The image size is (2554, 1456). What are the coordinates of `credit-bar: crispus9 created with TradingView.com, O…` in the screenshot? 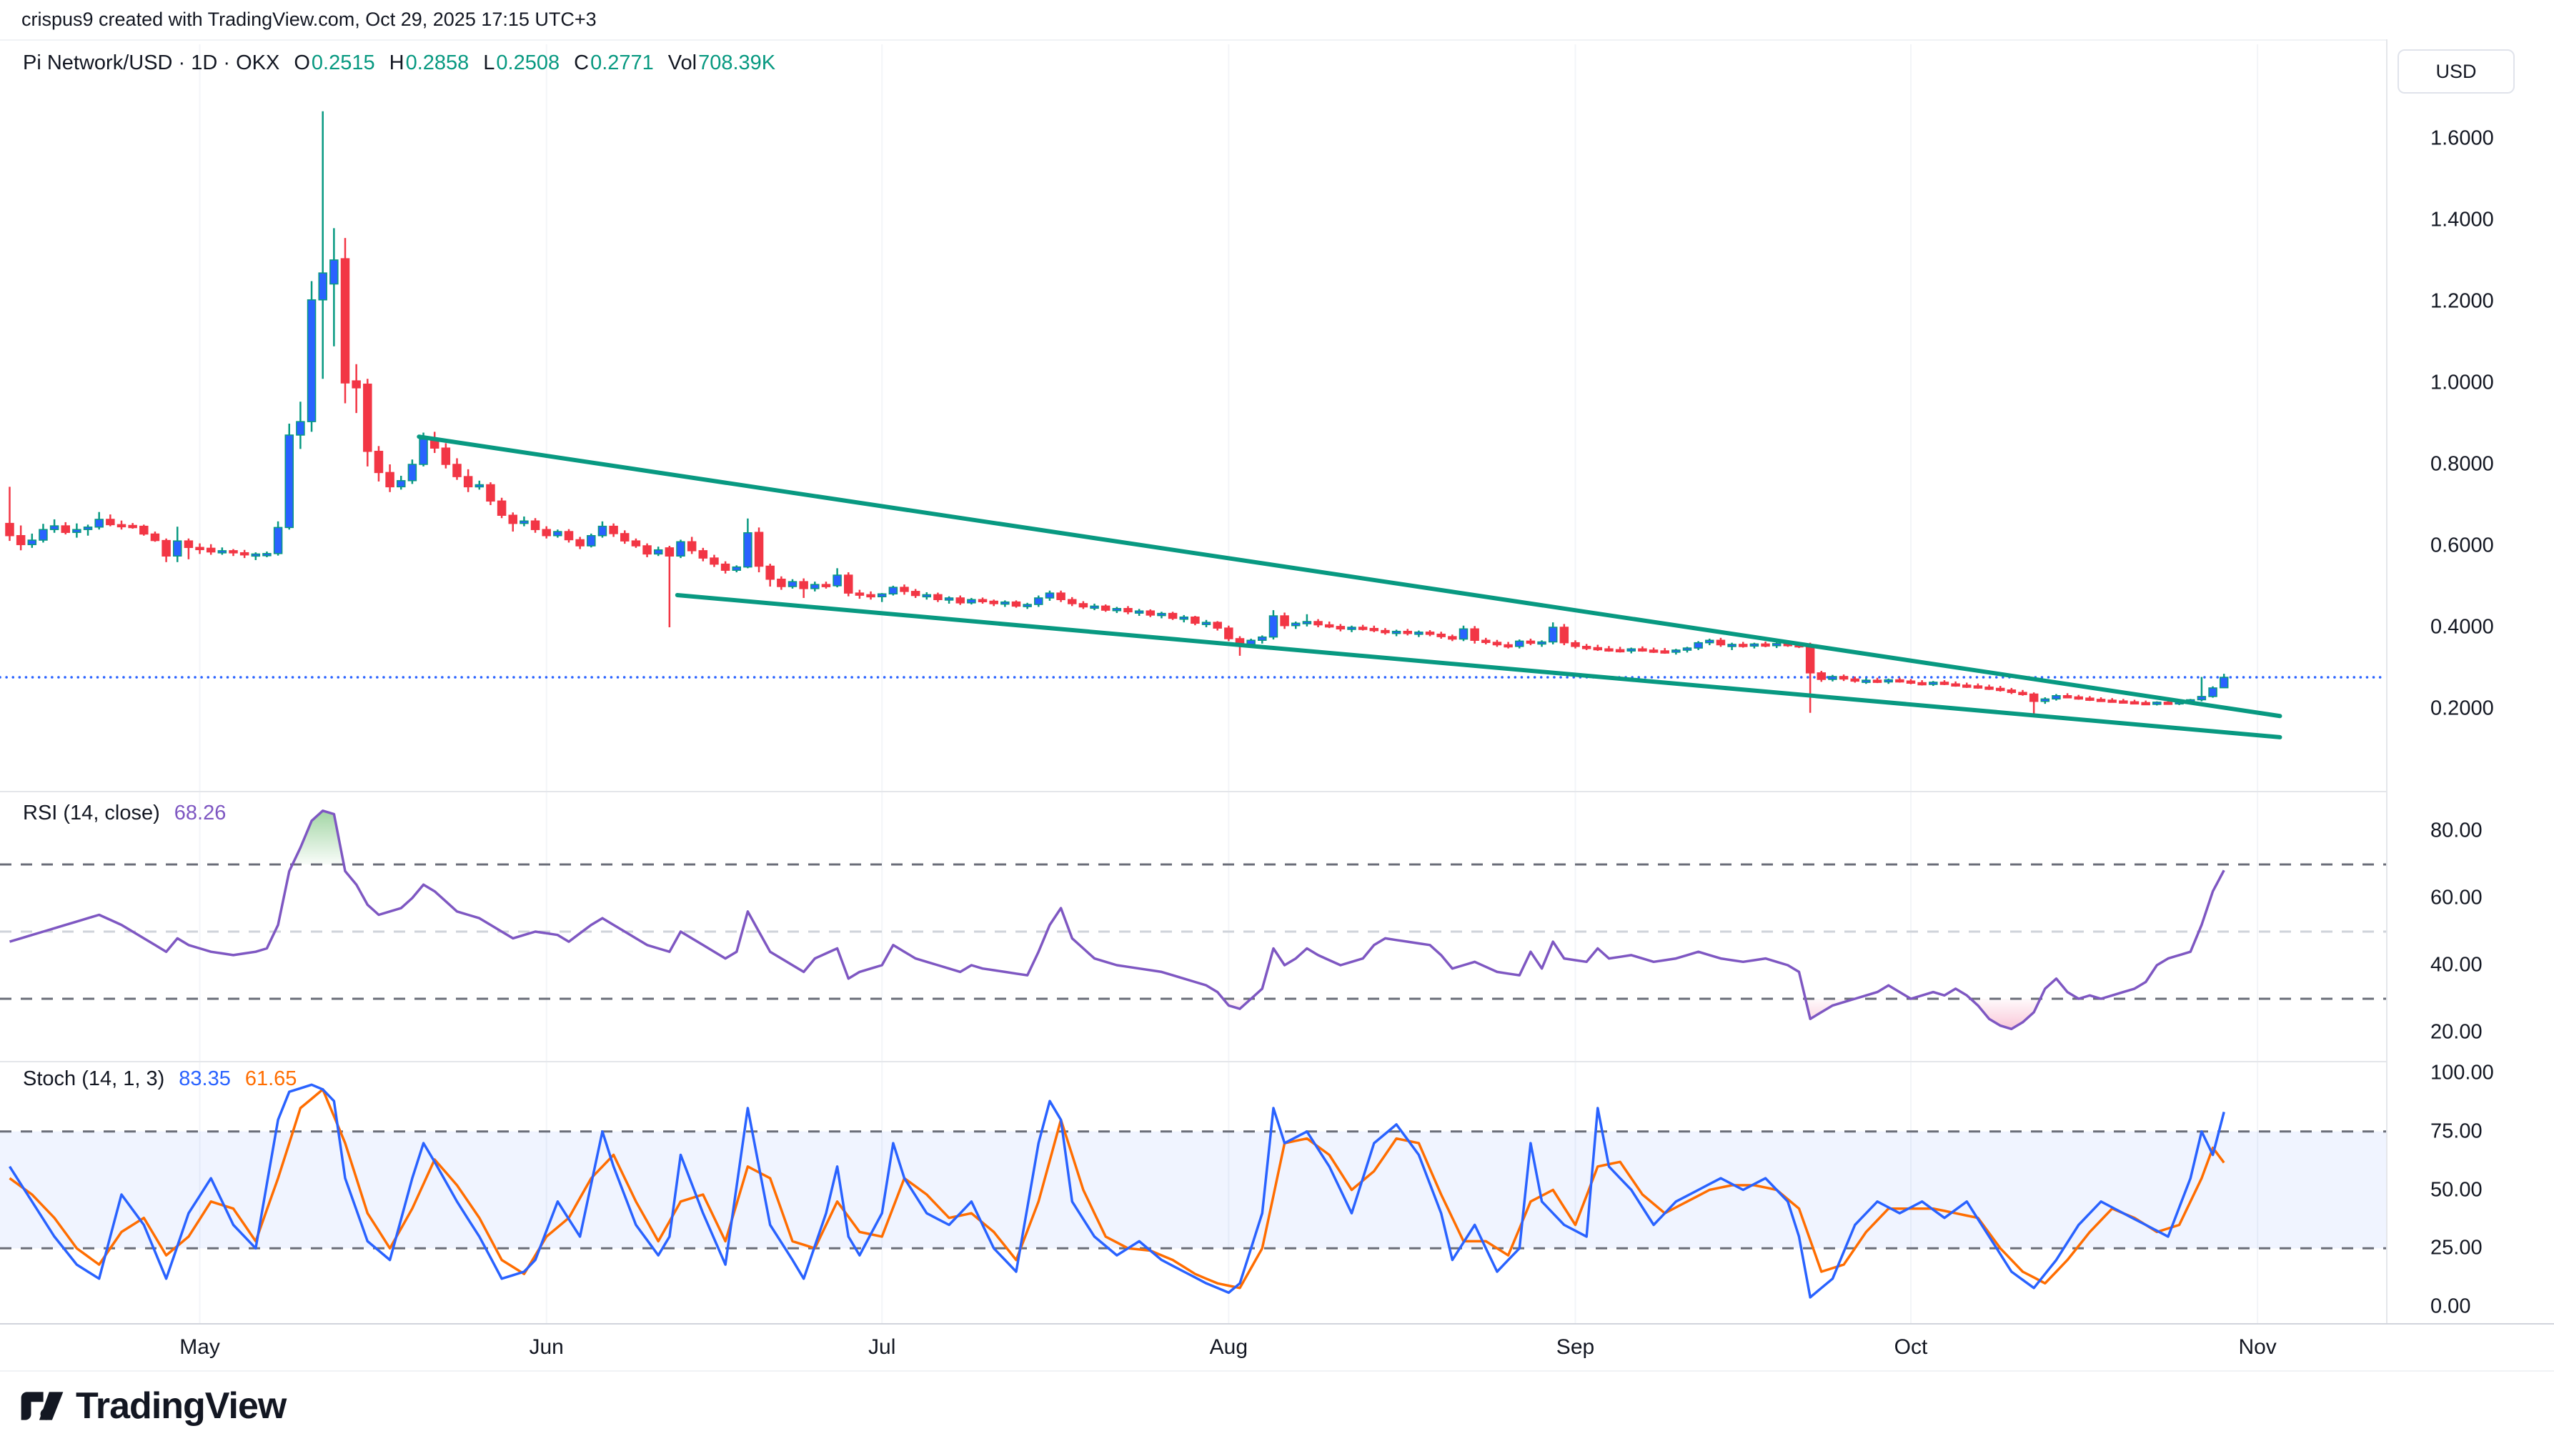 It's located at (1277, 20).